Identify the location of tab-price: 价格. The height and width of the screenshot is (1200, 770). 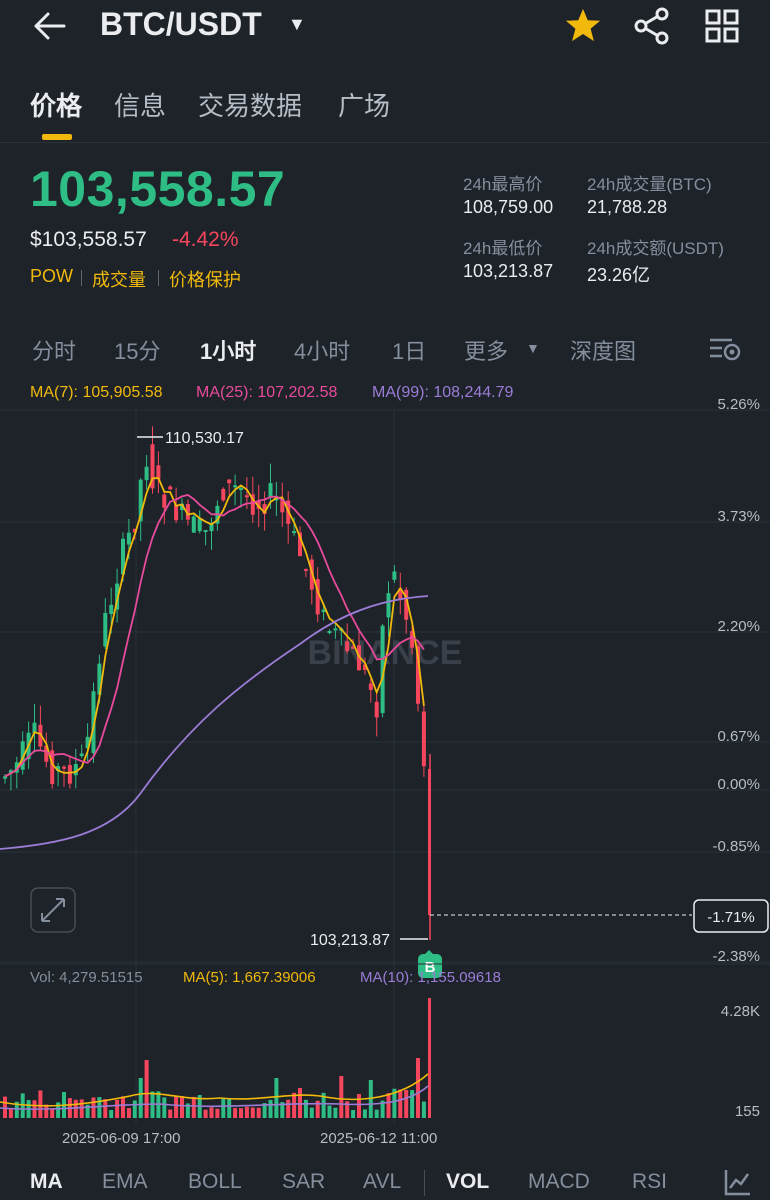
(56, 106).